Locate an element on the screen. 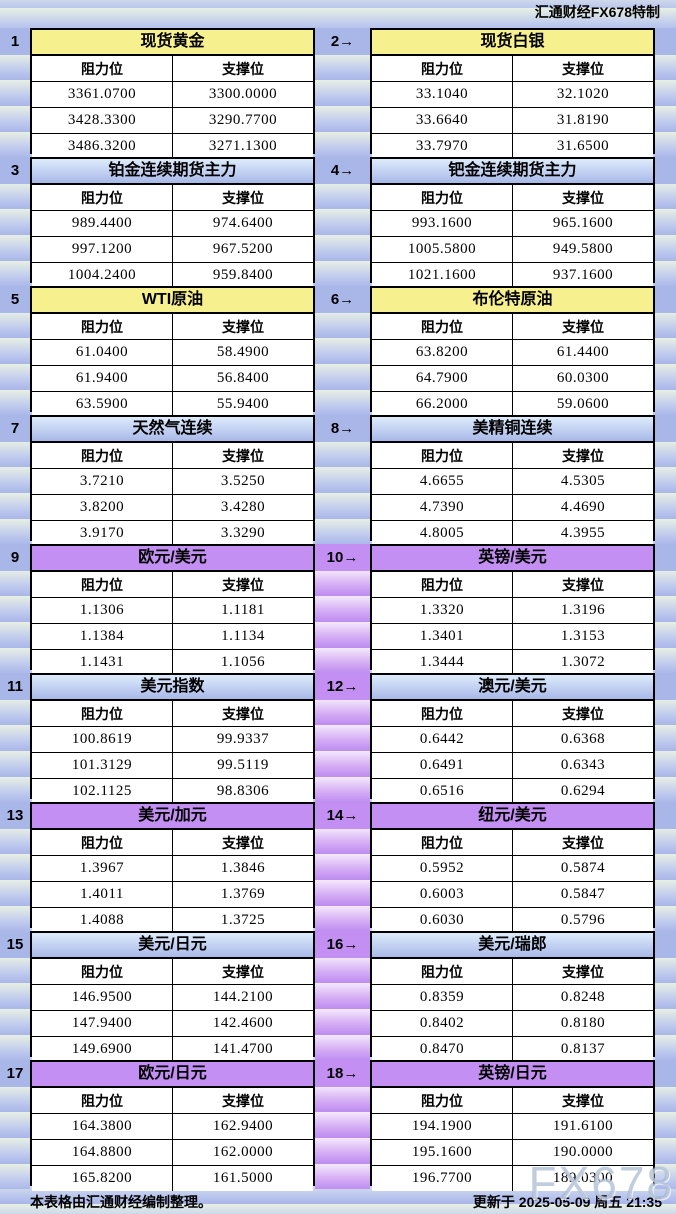 The width and height of the screenshot is (676, 1214). footer-note: 本表格由汇通财经编制整理。 is located at coordinates (121, 1201).